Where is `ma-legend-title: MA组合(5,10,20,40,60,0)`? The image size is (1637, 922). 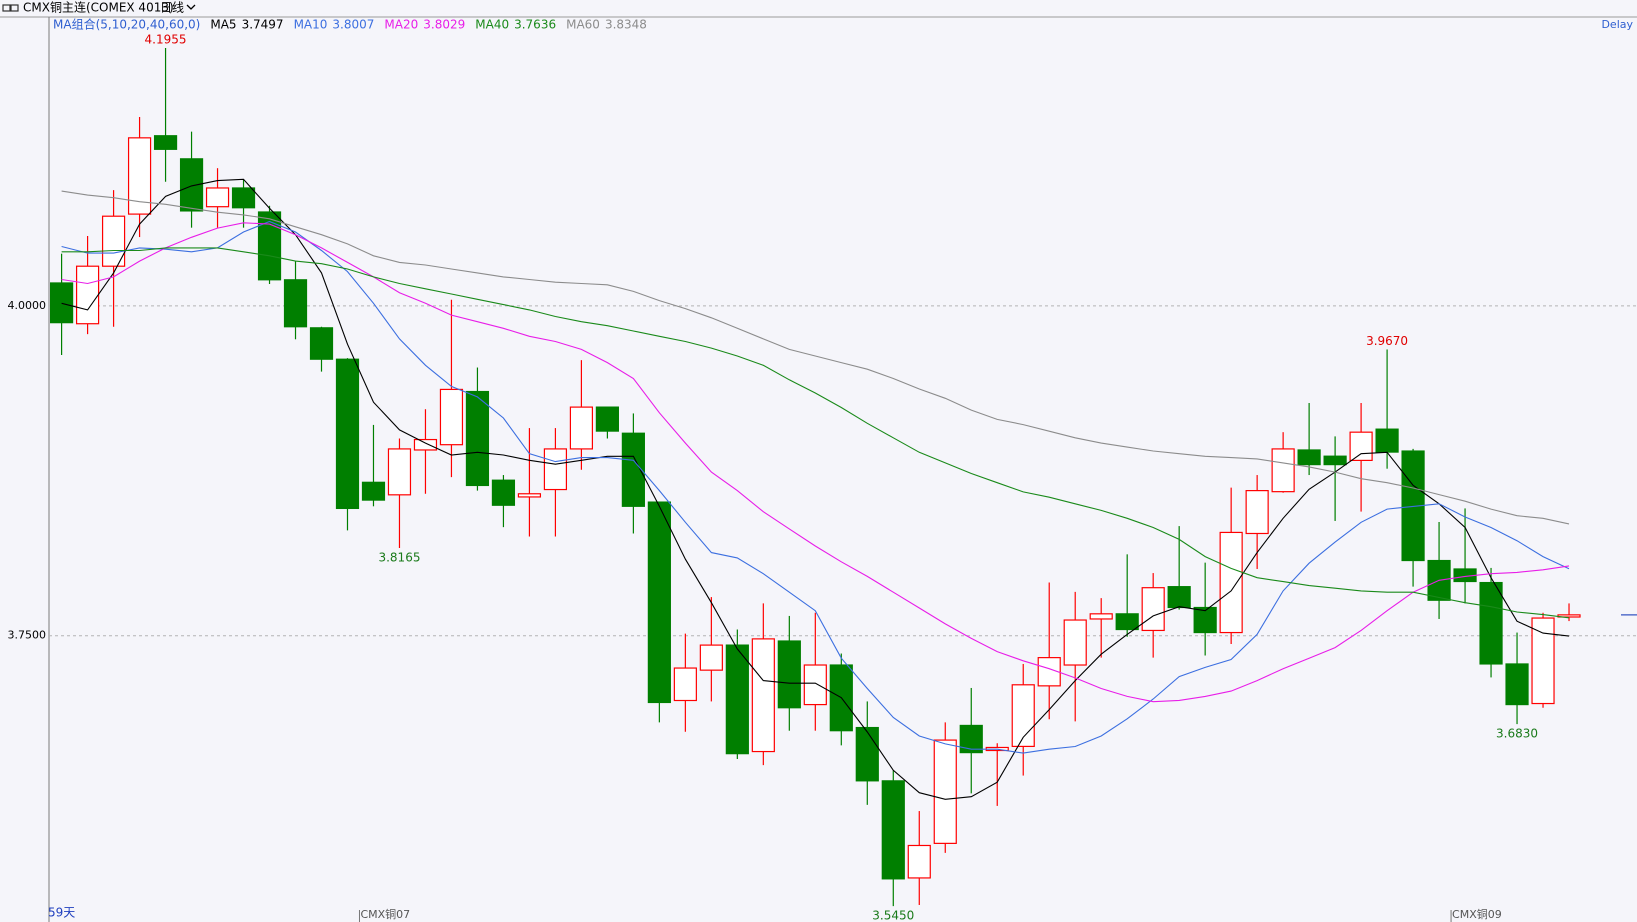 ma-legend-title: MA组合(5,10,20,40,60,0) is located at coordinates (126, 24).